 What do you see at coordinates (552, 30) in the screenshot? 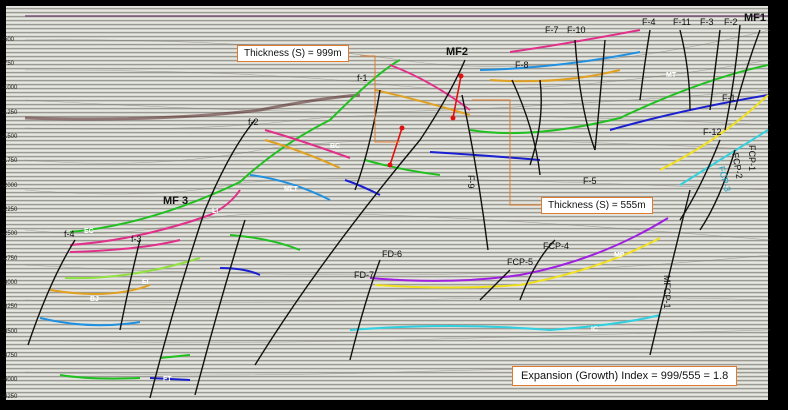
I see `fault-label: F-7` at bounding box center [552, 30].